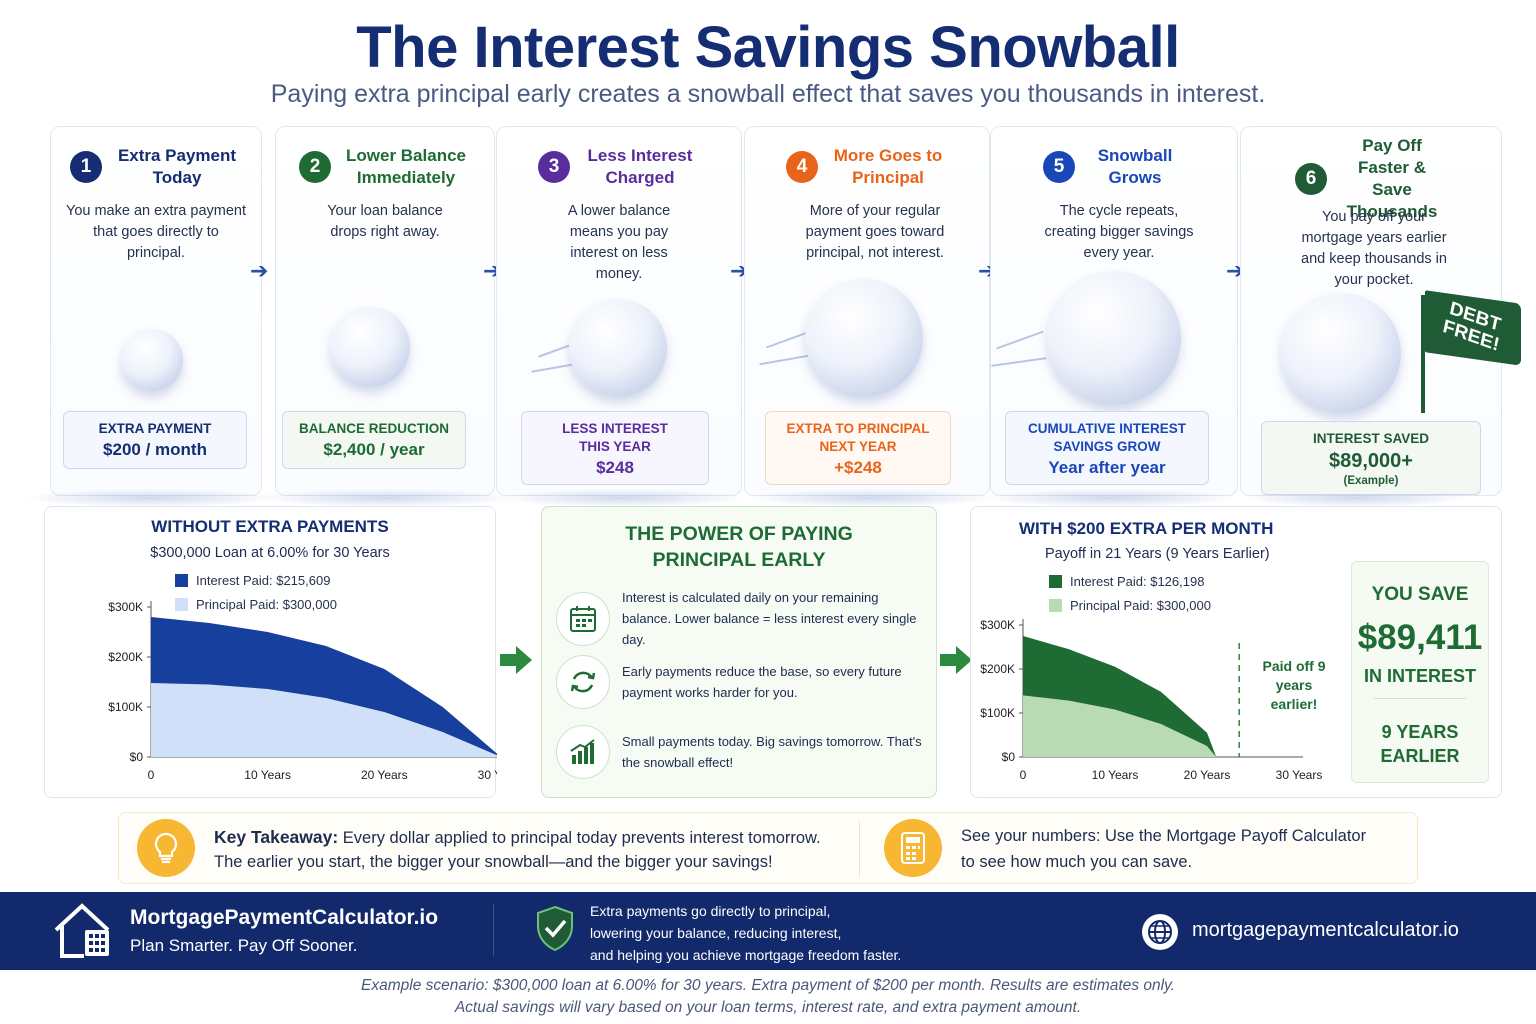 The image size is (1536, 1024). I want to click on info-value: $89,000+, so click(1371, 461).